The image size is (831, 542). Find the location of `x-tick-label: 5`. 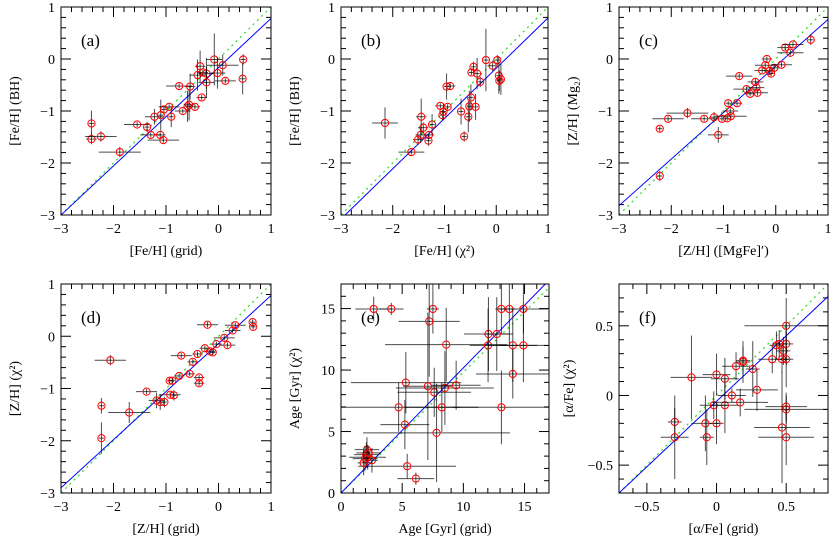

x-tick-label: 5 is located at coordinates (402, 507).